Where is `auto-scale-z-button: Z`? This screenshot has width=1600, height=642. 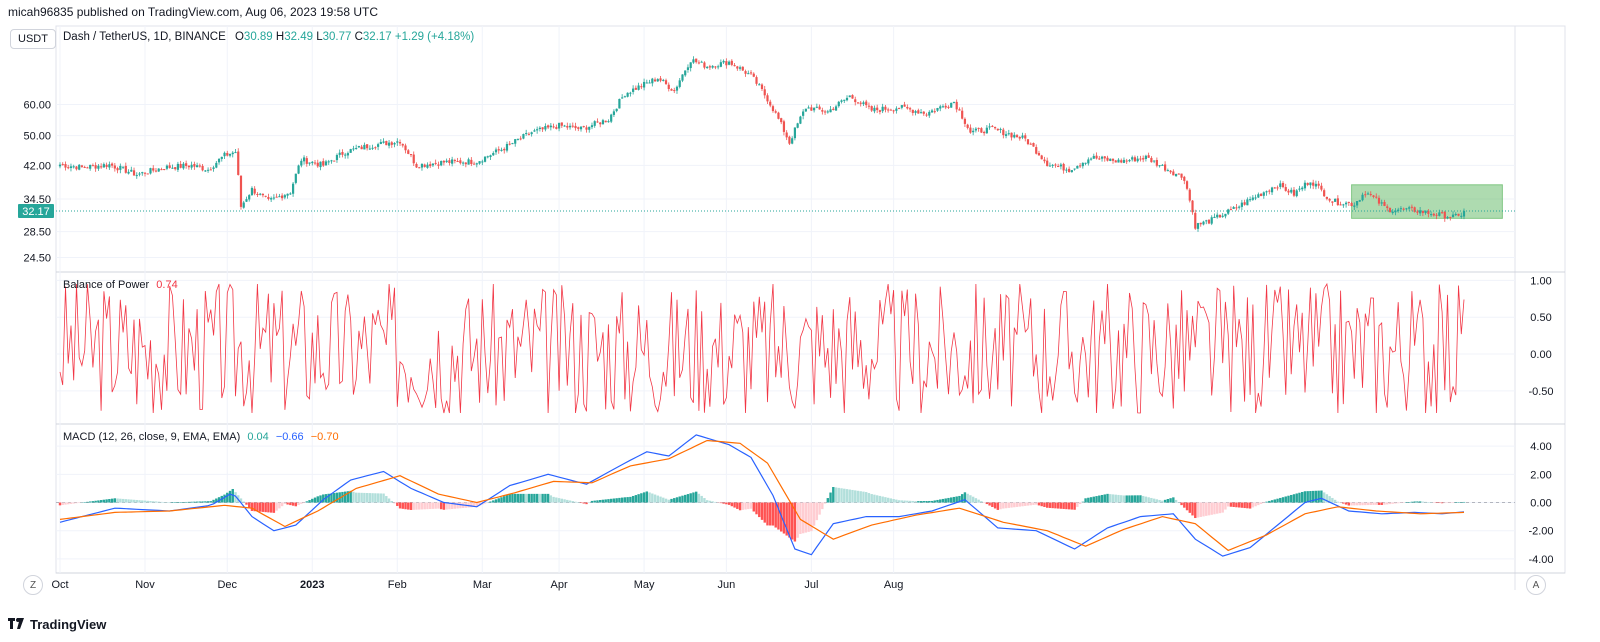
auto-scale-z-button: Z is located at coordinates (33, 585).